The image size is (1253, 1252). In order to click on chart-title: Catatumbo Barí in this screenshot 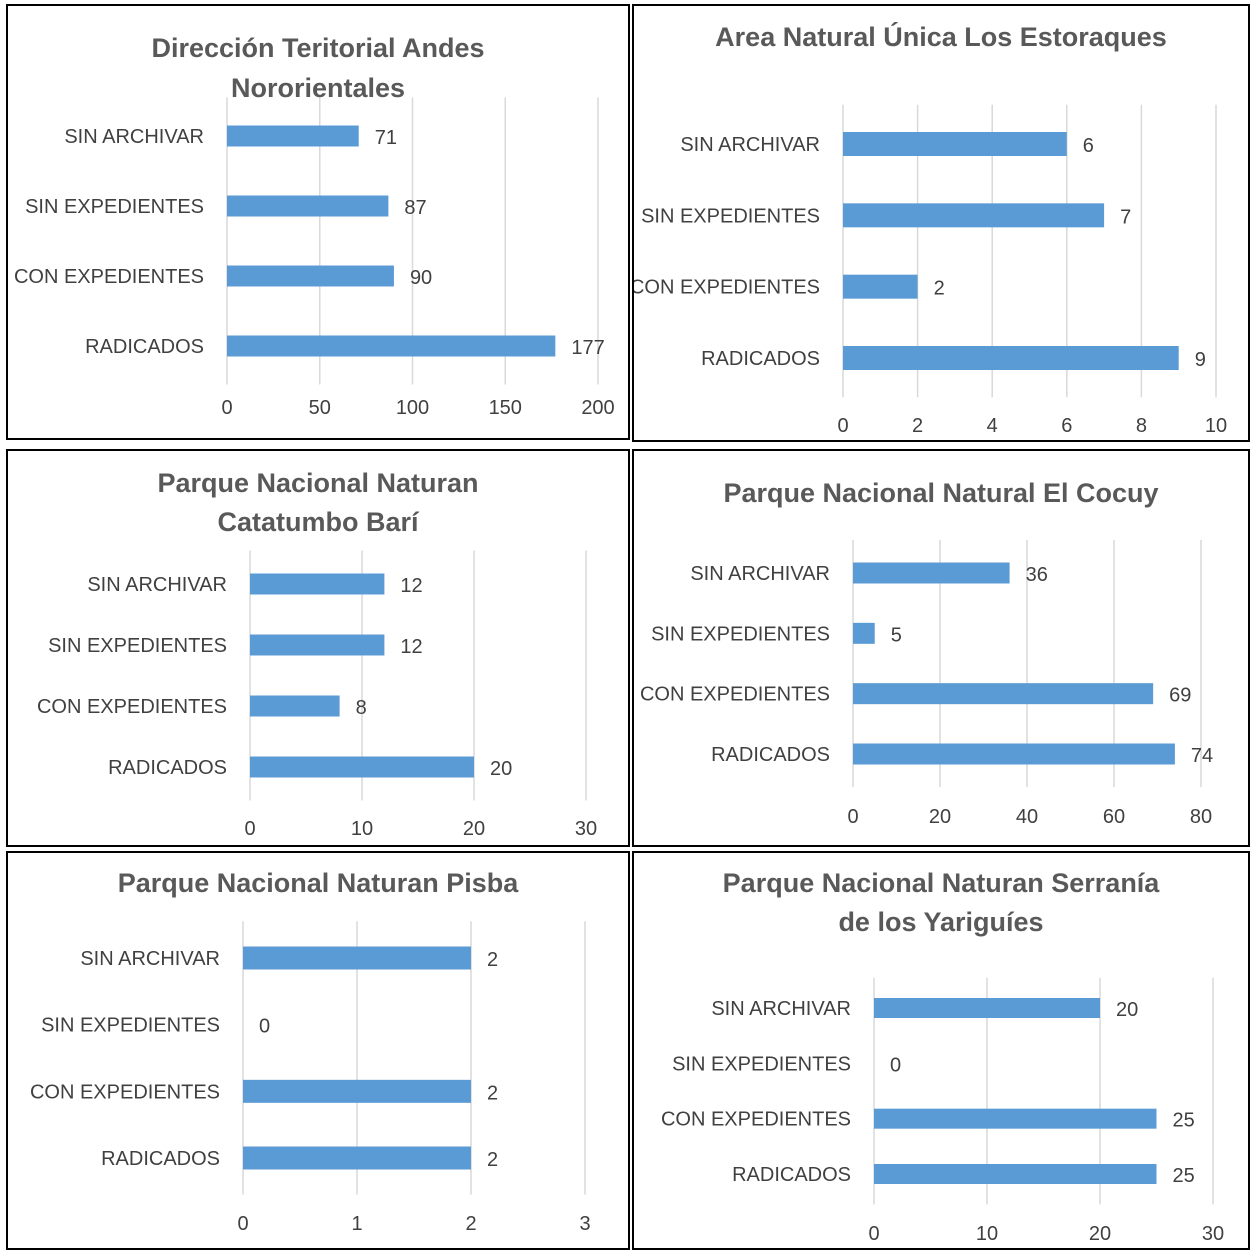, I will do `click(318, 522)`.